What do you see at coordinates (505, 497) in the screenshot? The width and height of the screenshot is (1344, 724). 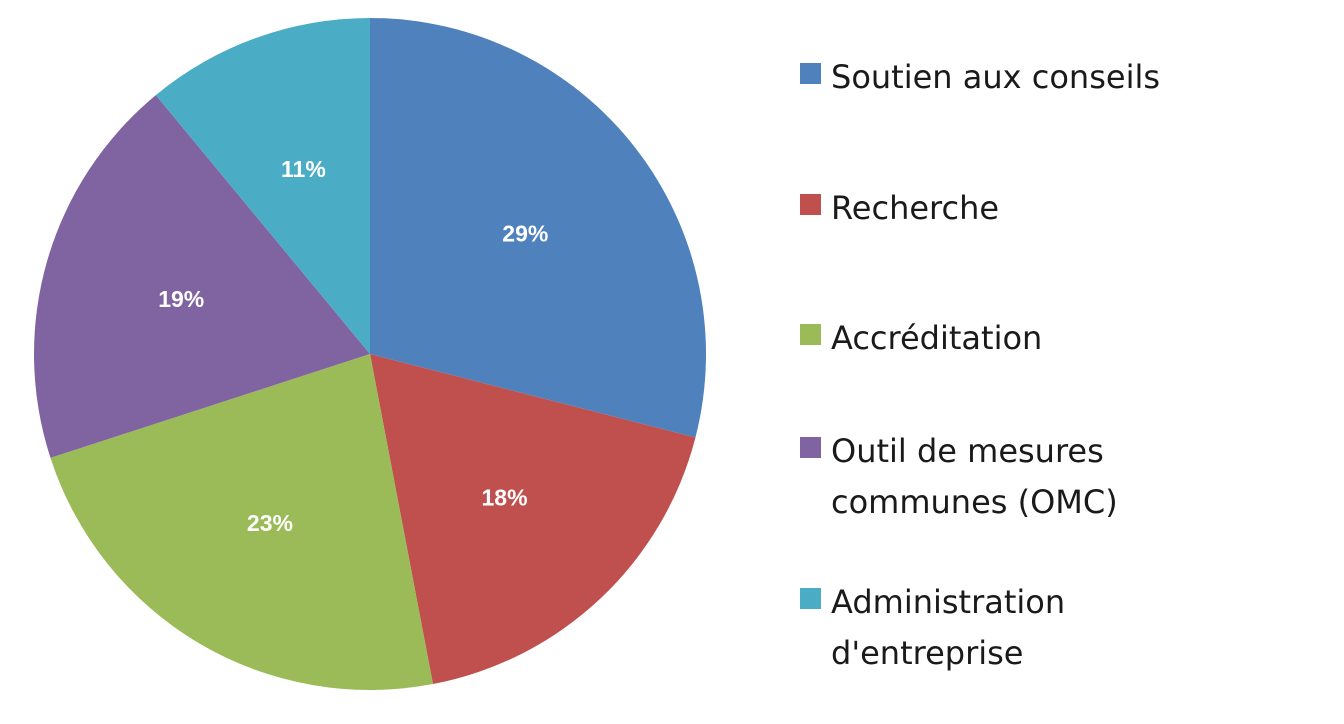 I see `slice-value-label: 18%` at bounding box center [505, 497].